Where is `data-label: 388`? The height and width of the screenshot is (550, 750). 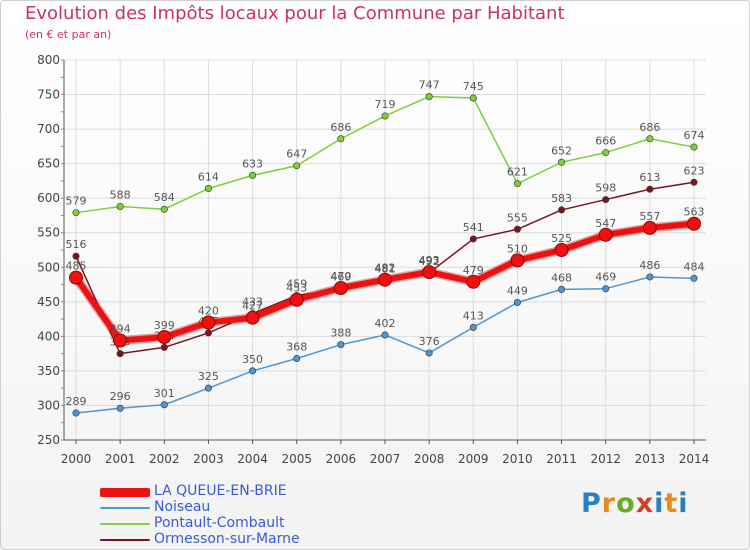 data-label: 388 is located at coordinates (340, 333).